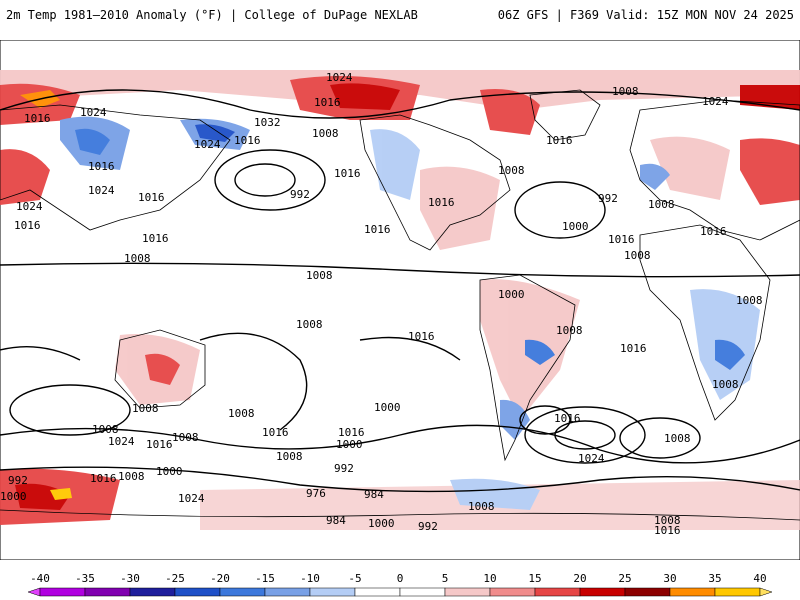 Image resolution: width=800 pixels, height=600 pixels. Describe the element at coordinates (310, 578) in the screenshot. I see `colorbar-tick-label: -10` at that location.